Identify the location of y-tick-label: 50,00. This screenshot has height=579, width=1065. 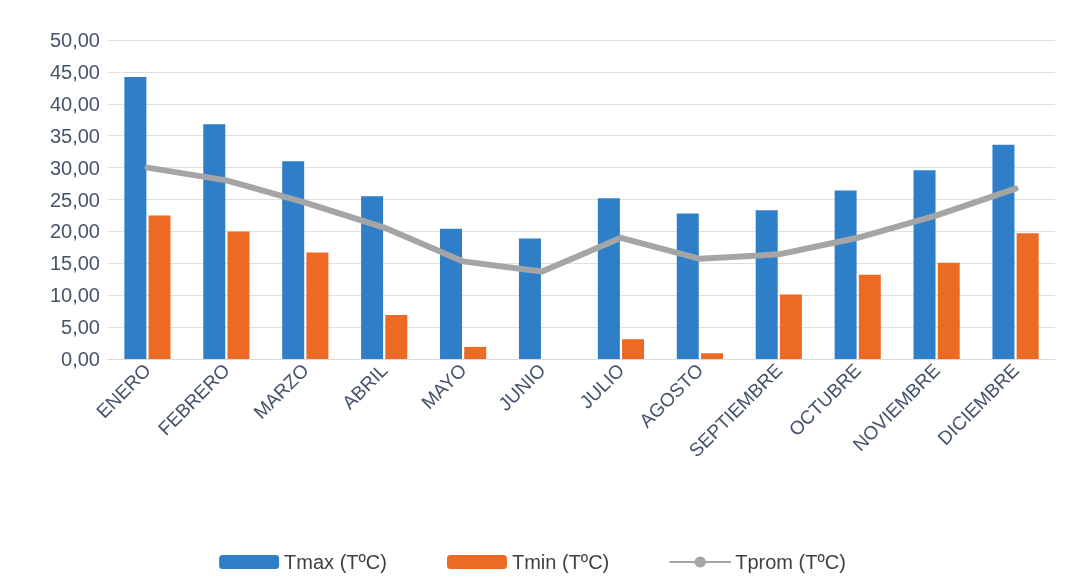
(74, 40).